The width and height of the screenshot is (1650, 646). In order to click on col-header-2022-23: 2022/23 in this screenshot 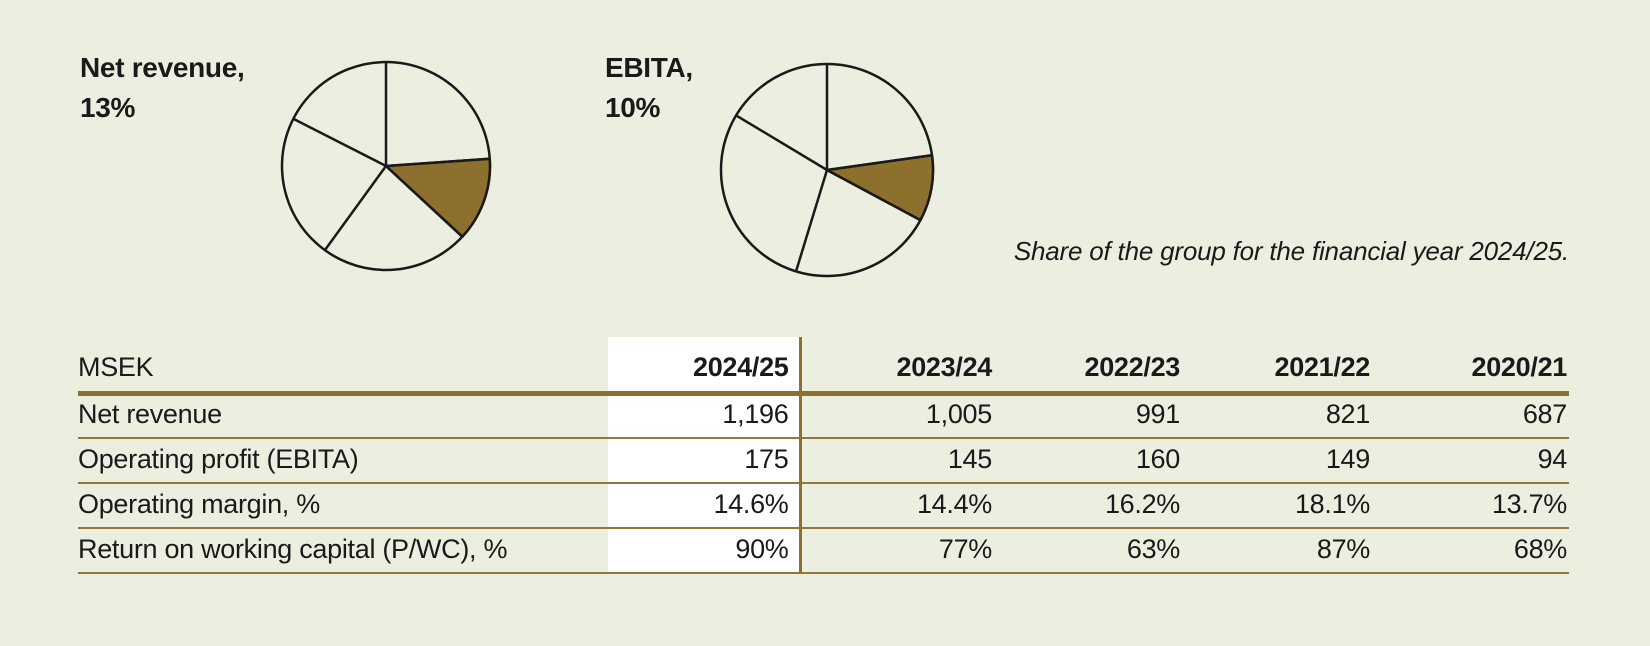, I will do `click(1088, 366)`.